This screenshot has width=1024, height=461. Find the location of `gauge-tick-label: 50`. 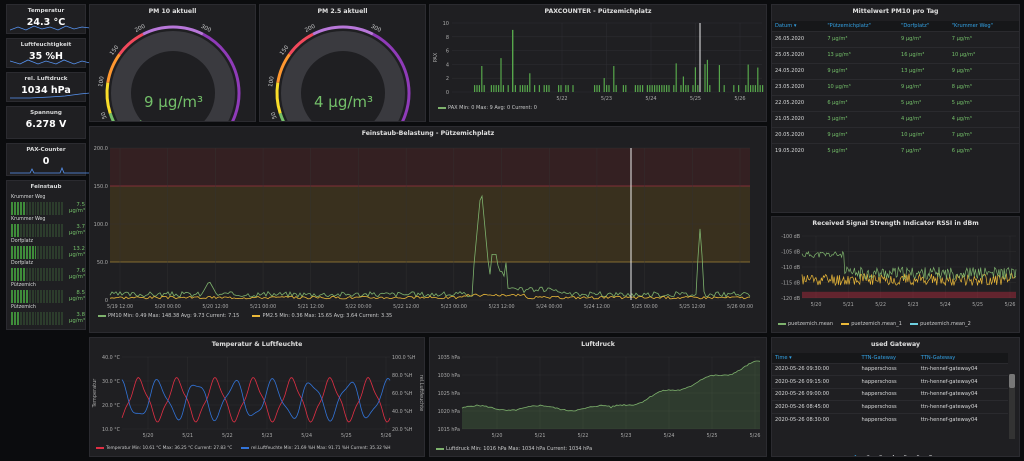

gauge-tick-label: 50 is located at coordinates (274, 115).